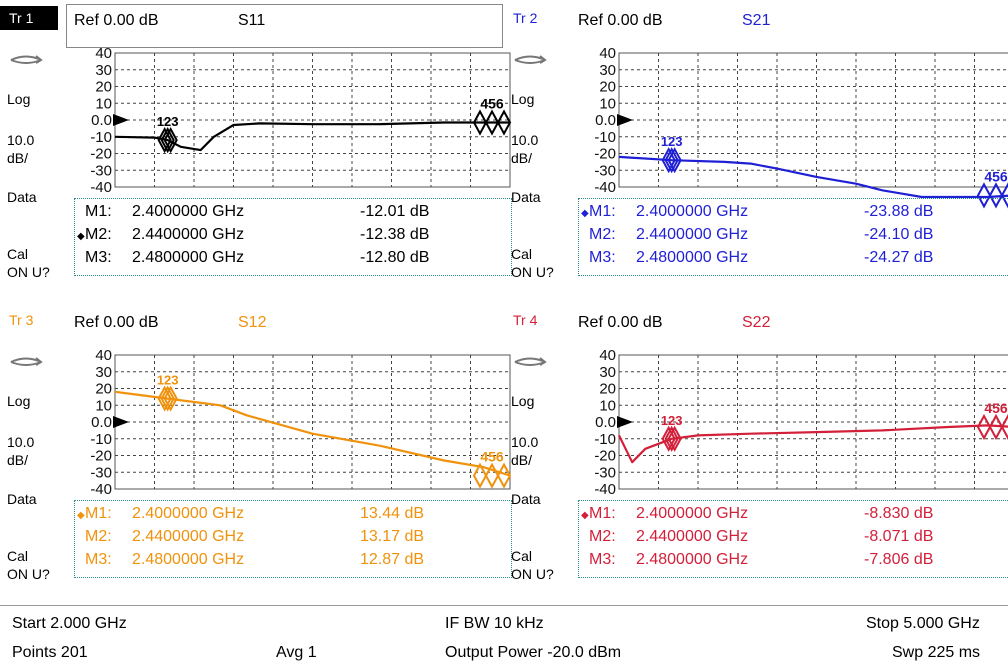 The width and height of the screenshot is (1008, 669). I want to click on marker-row: ◆ M2: 2.4400000 GHz -12.38 dB, so click(294, 238).